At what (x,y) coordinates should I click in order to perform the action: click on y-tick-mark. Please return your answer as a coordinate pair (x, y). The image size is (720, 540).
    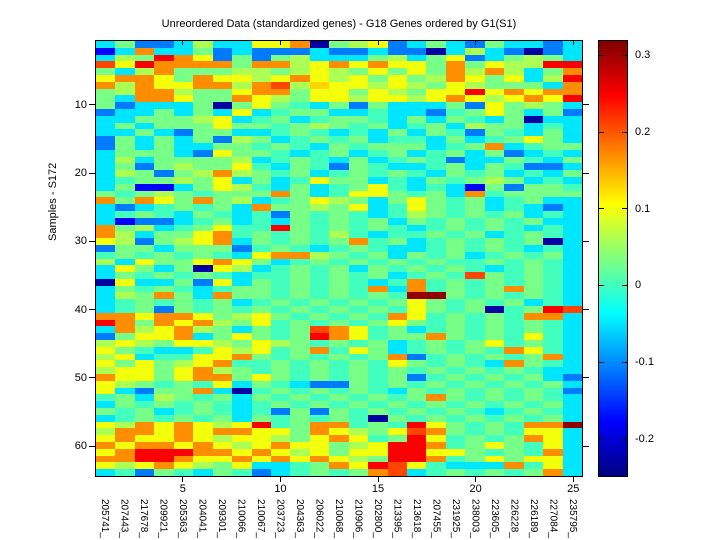
    Looking at the image, I should click on (92, 105).